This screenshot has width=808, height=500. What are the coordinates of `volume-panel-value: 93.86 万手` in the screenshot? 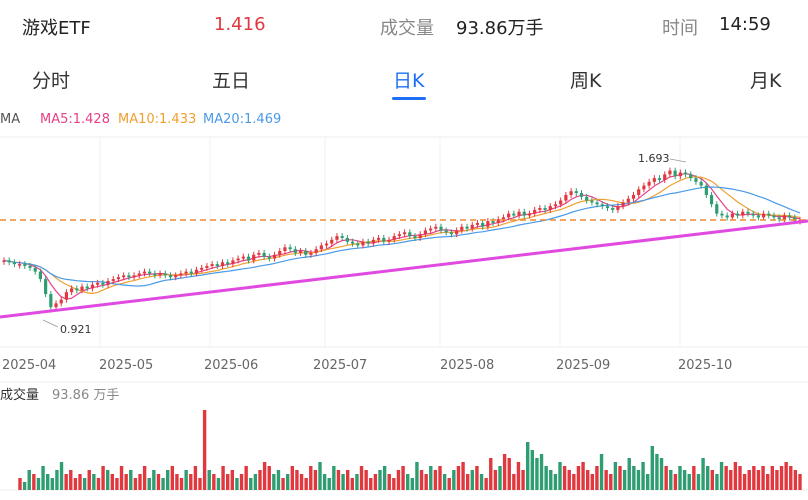 It's located at (85, 395).